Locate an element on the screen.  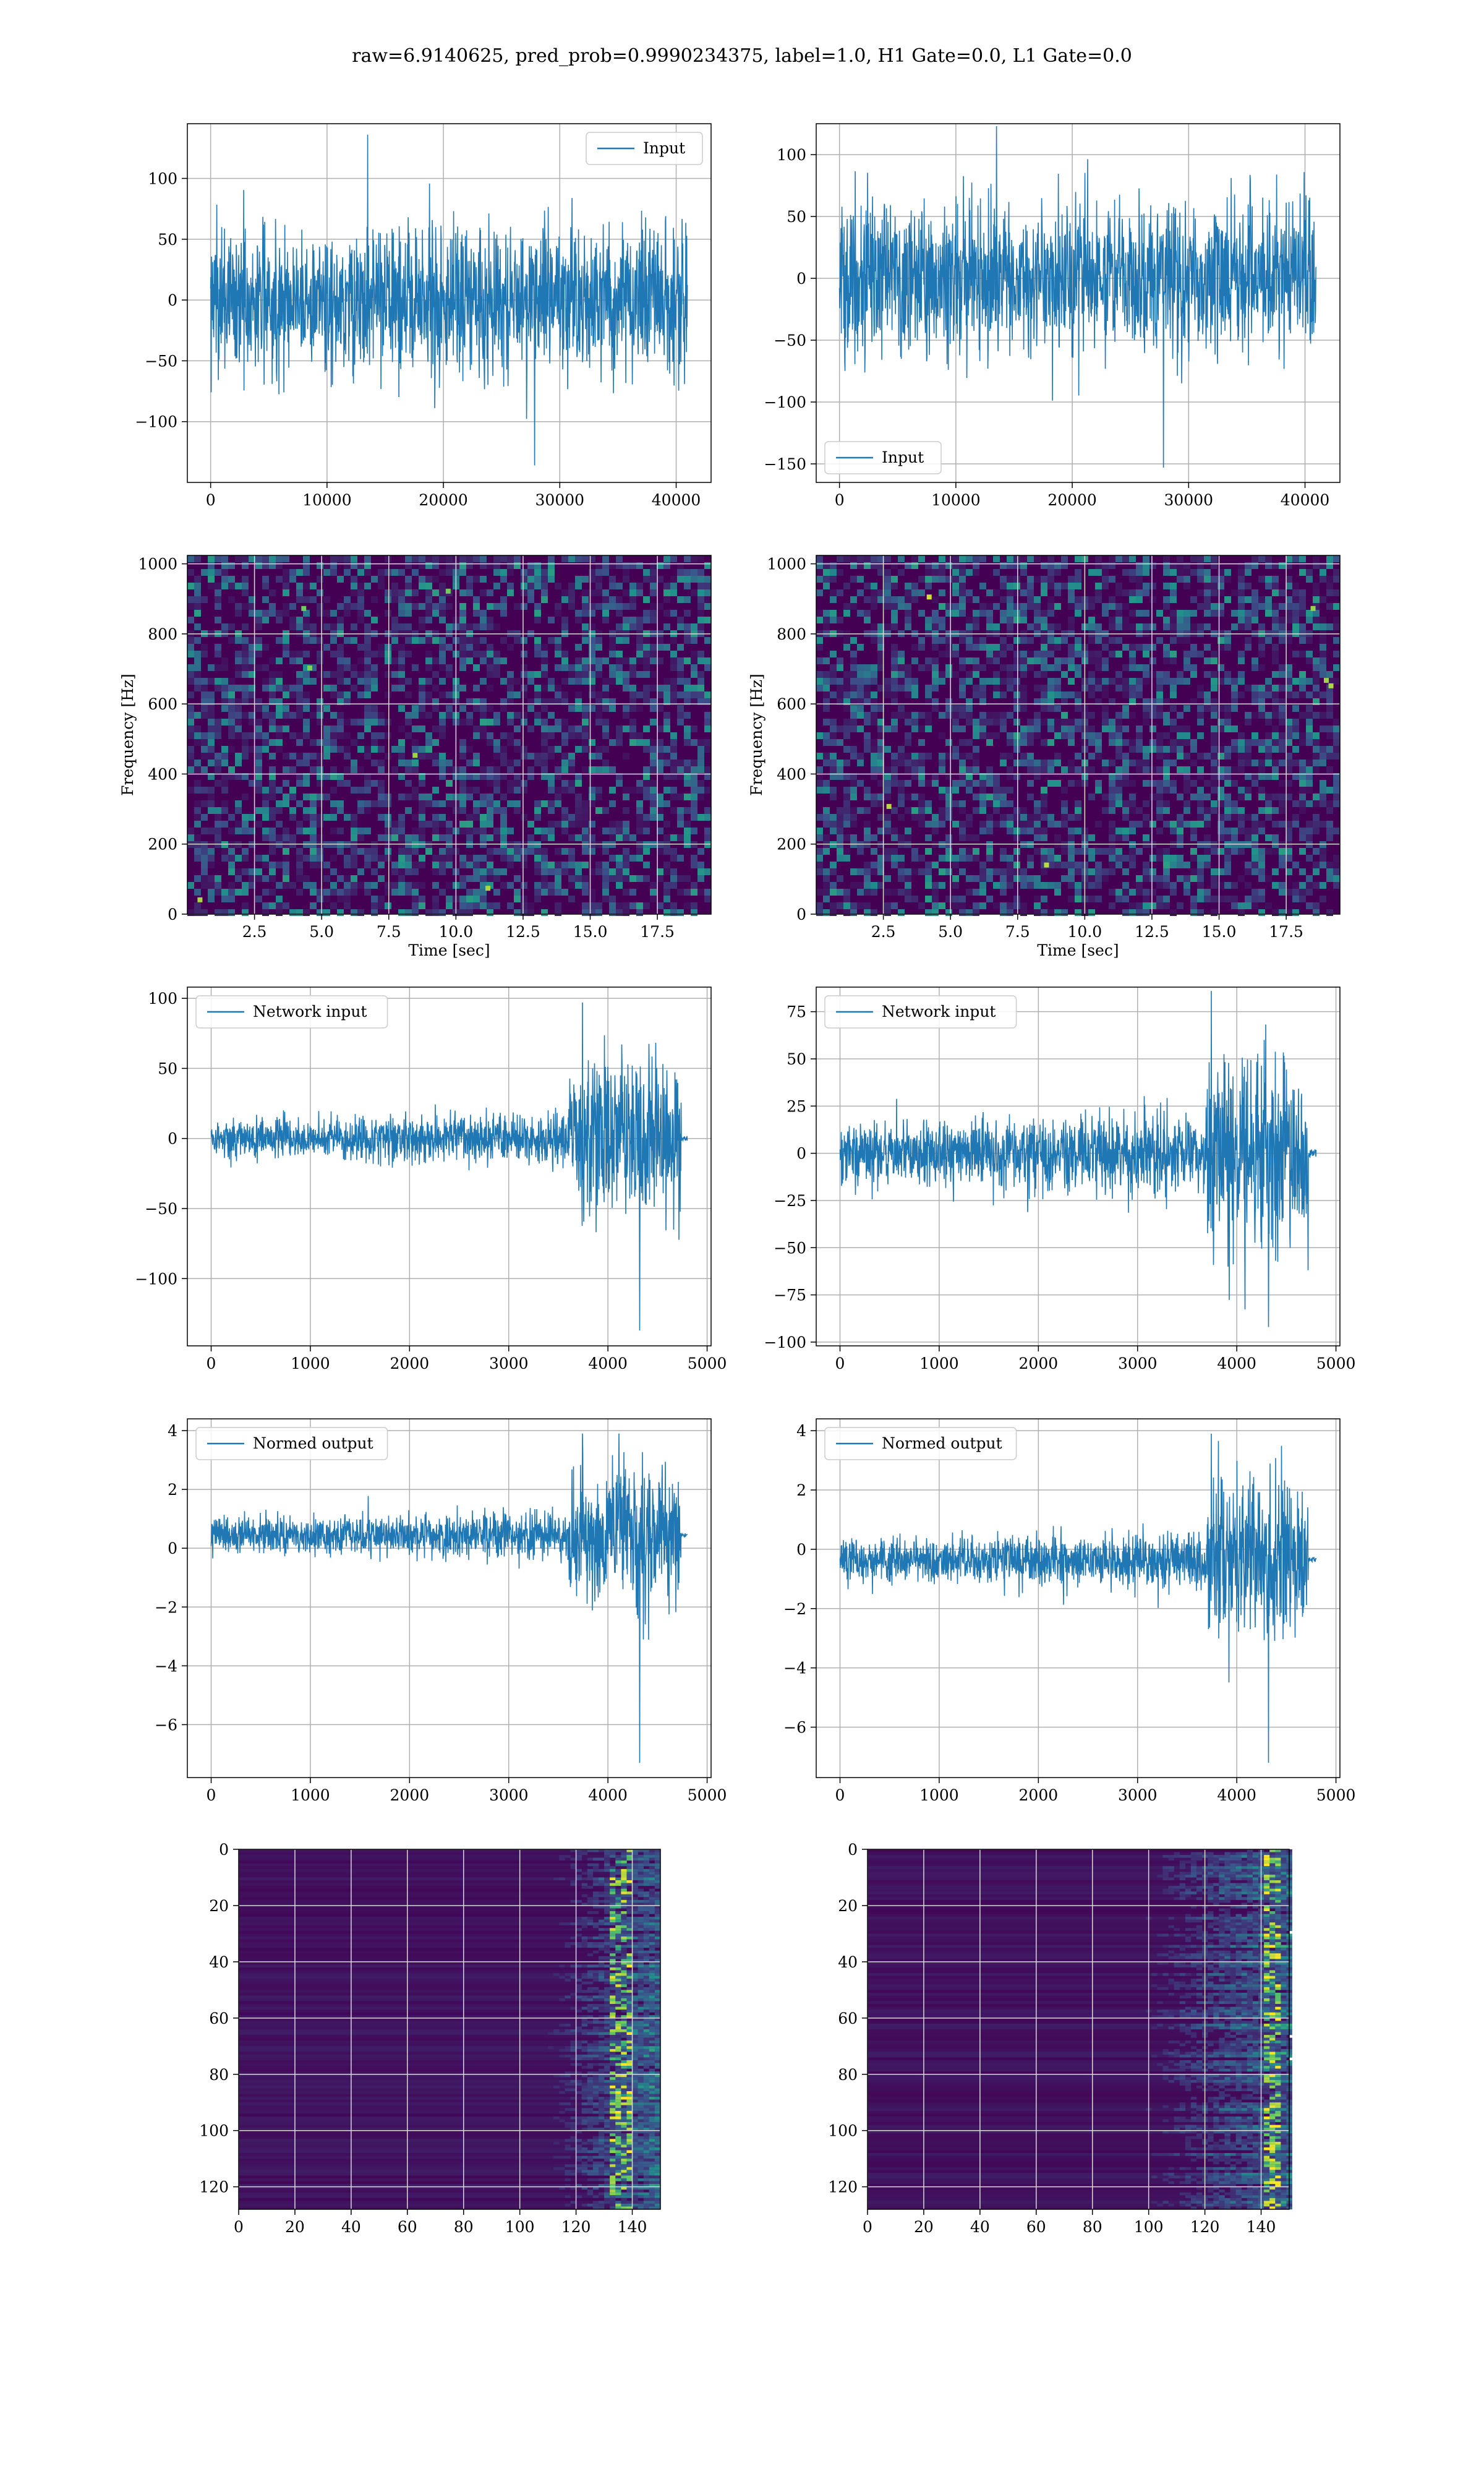
x-tick-label: 0 is located at coordinates (211, 1363).